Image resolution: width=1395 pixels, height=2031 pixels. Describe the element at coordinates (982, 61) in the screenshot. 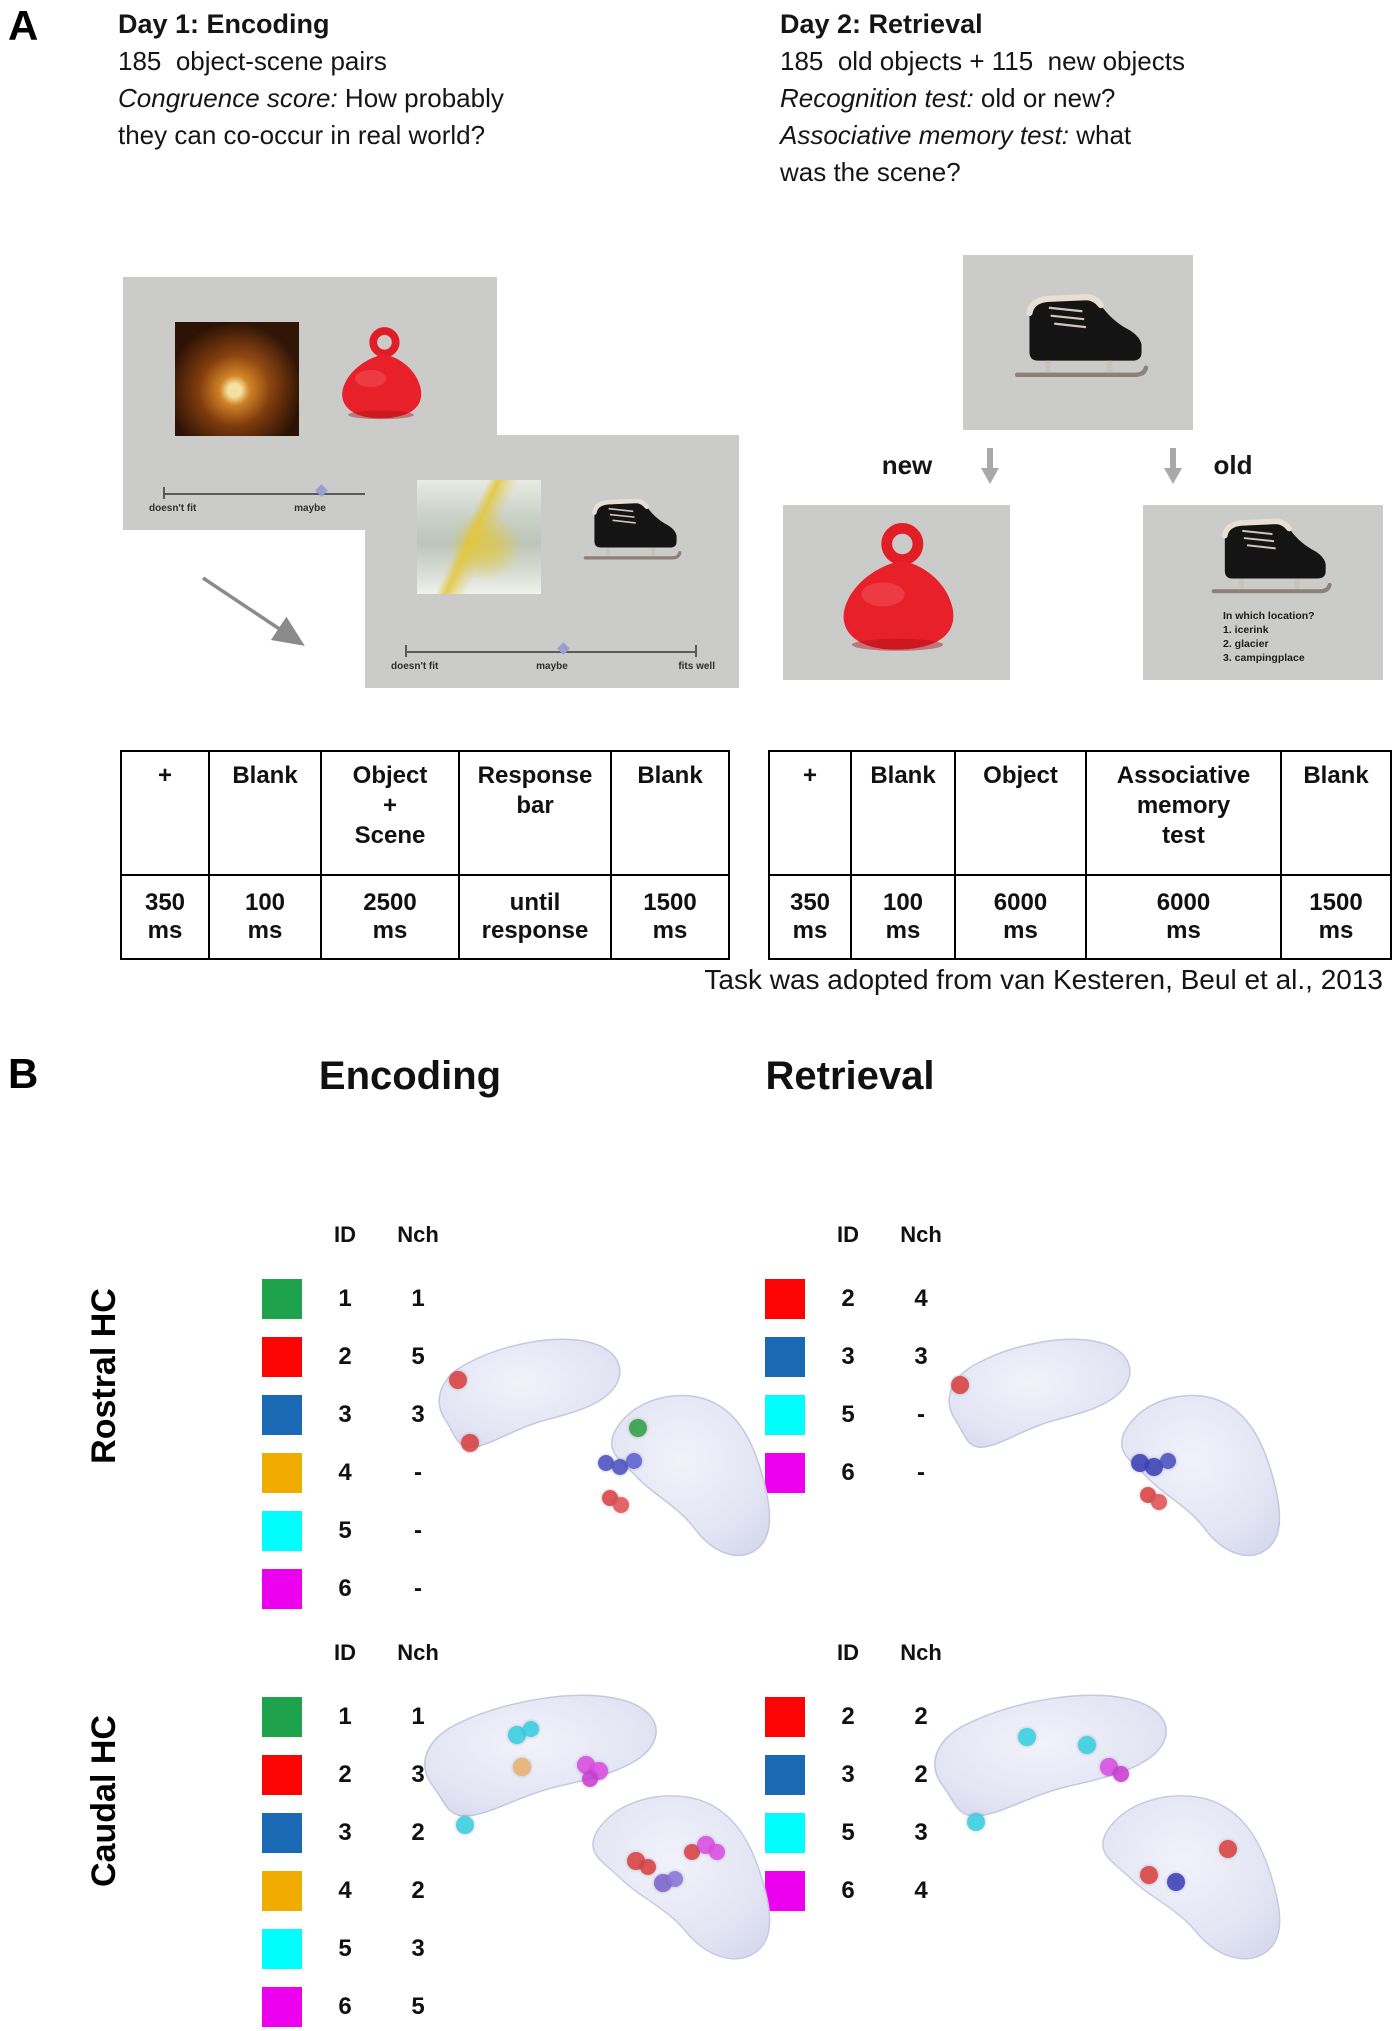

I see `day2-line1: 185 old objects + 115 new objects` at that location.